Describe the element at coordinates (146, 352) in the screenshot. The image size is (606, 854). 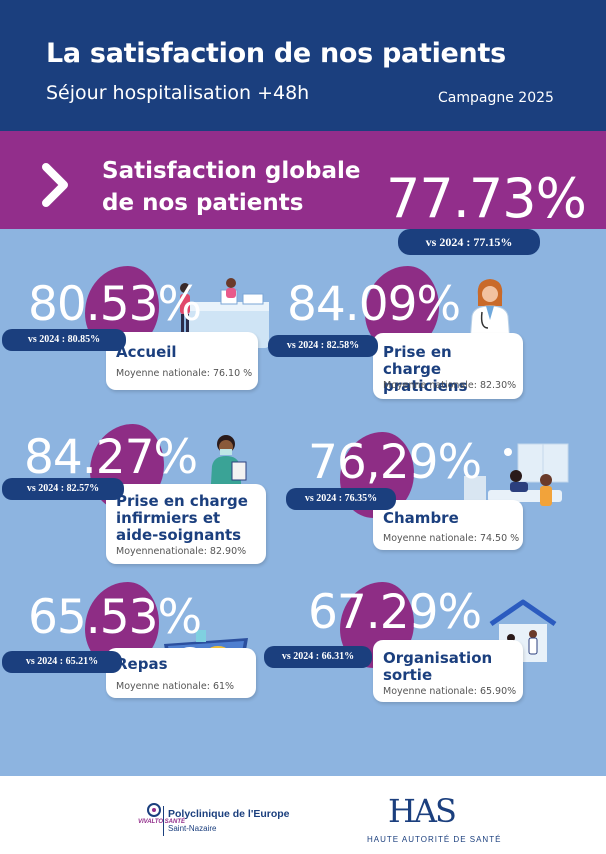
I see `accueil-card-title: Accueil` at that location.